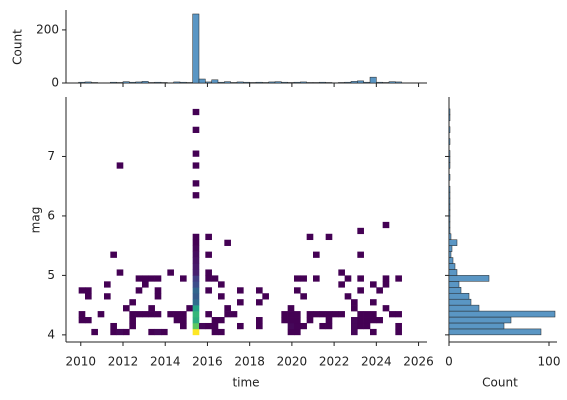 Image resolution: width=567 pixels, height=400 pixels. I want to click on x-tick-label: 100, so click(549, 362).